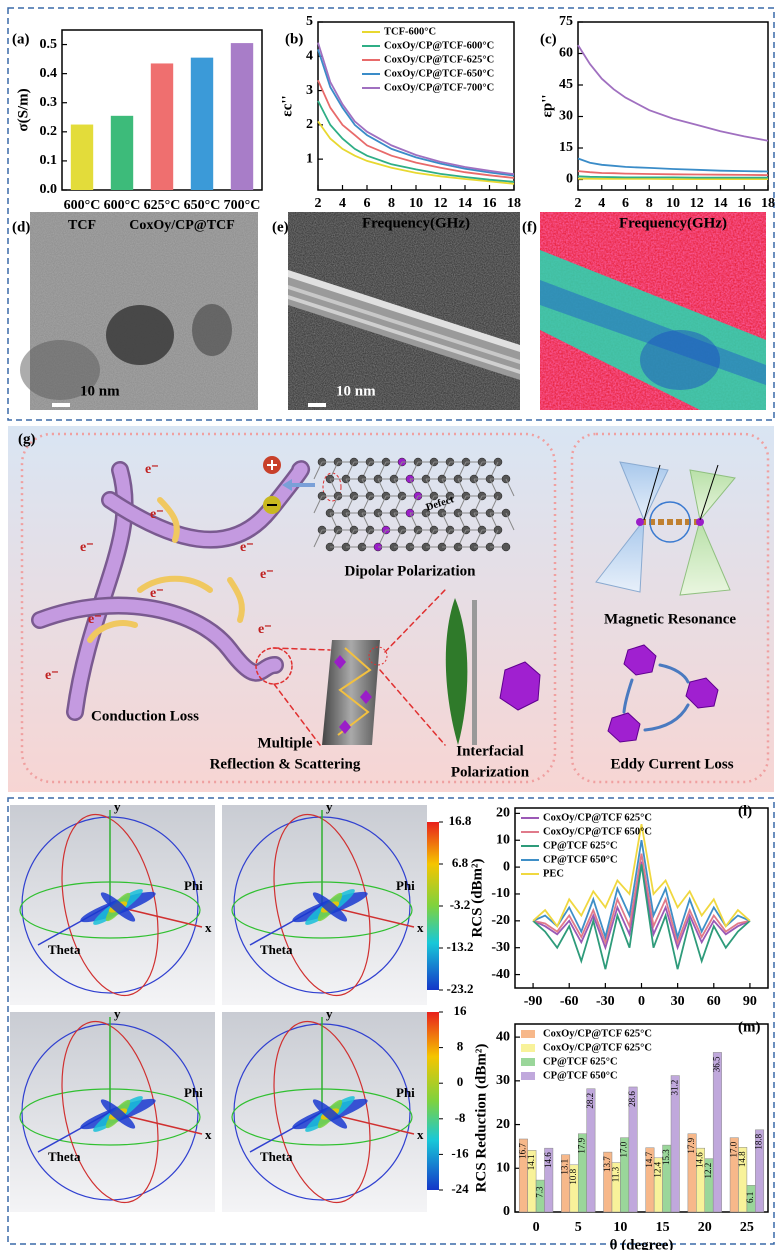  I want to click on y-axis-label: εc'', so click(287, 105).